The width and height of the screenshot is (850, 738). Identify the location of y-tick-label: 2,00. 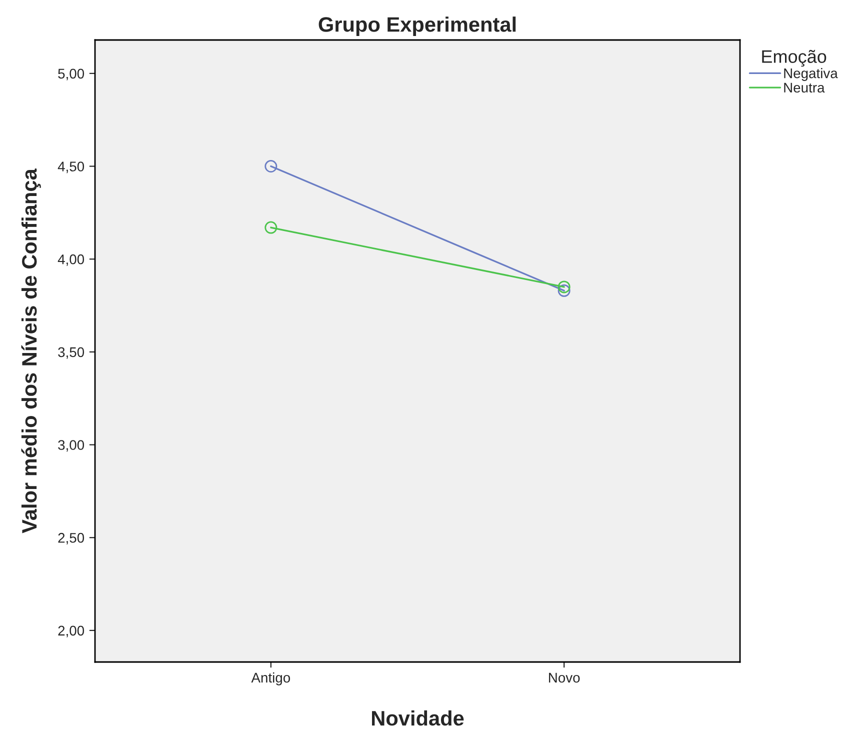
(71, 632).